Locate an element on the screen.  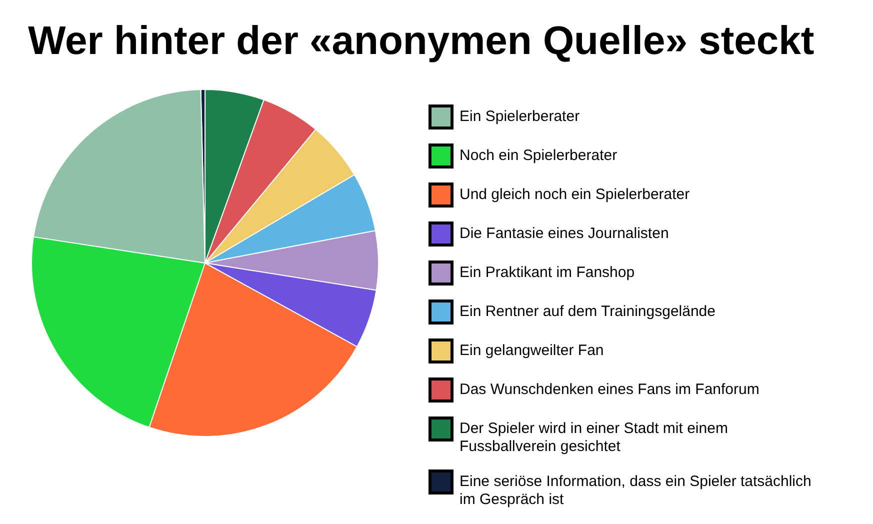
legend-label: Und gleich noch ein Spielerberater is located at coordinates (575, 195).